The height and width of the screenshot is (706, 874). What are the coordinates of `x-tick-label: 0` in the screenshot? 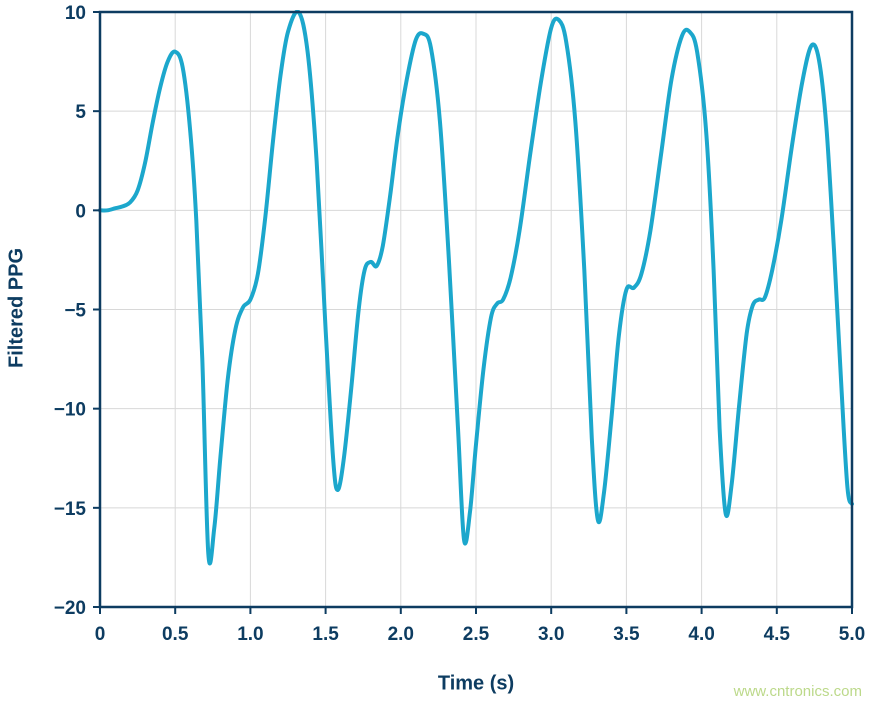 It's located at (100, 634).